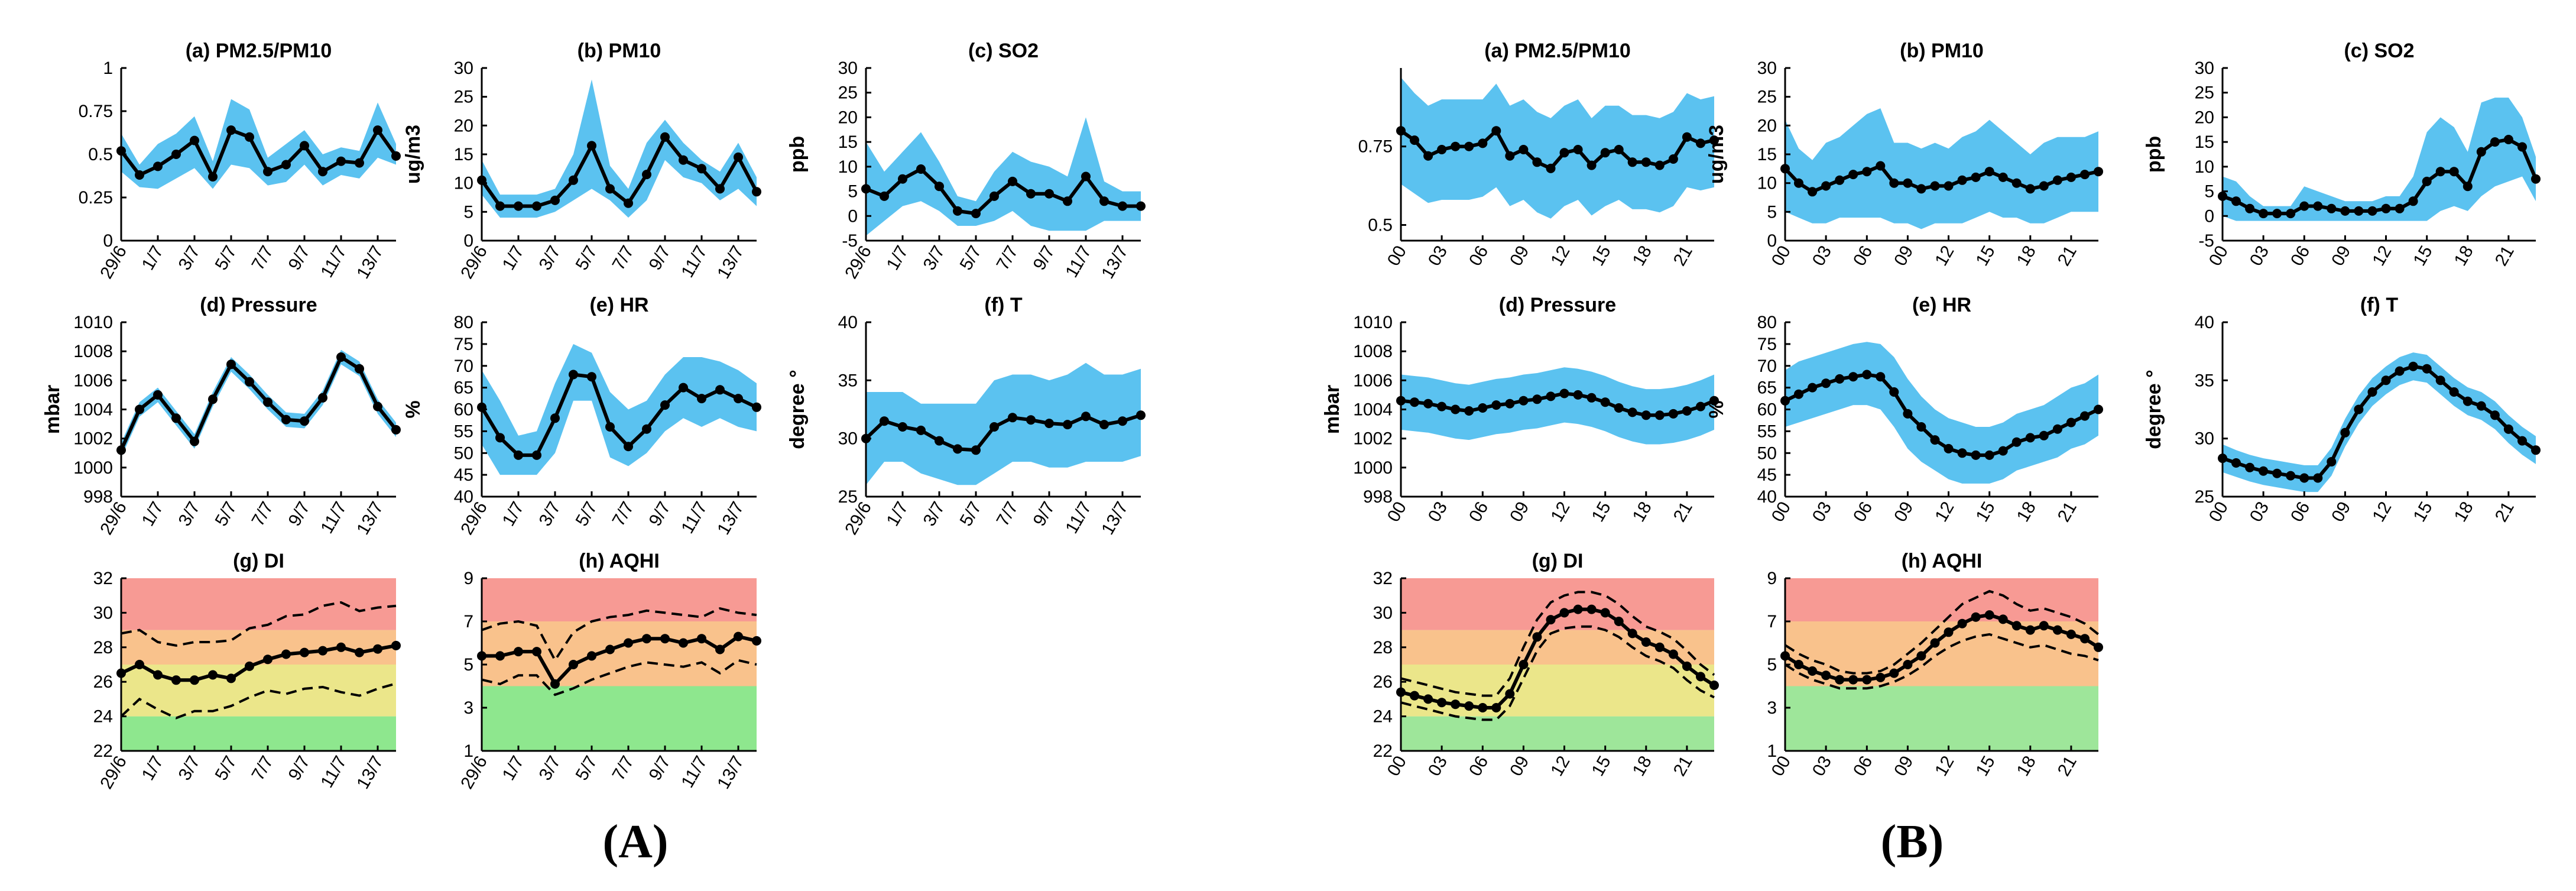 Image resolution: width=2576 pixels, height=891 pixels. What do you see at coordinates (513, 258) in the screenshot?
I see `chart-a-b-xtick-label-1: 1/7` at bounding box center [513, 258].